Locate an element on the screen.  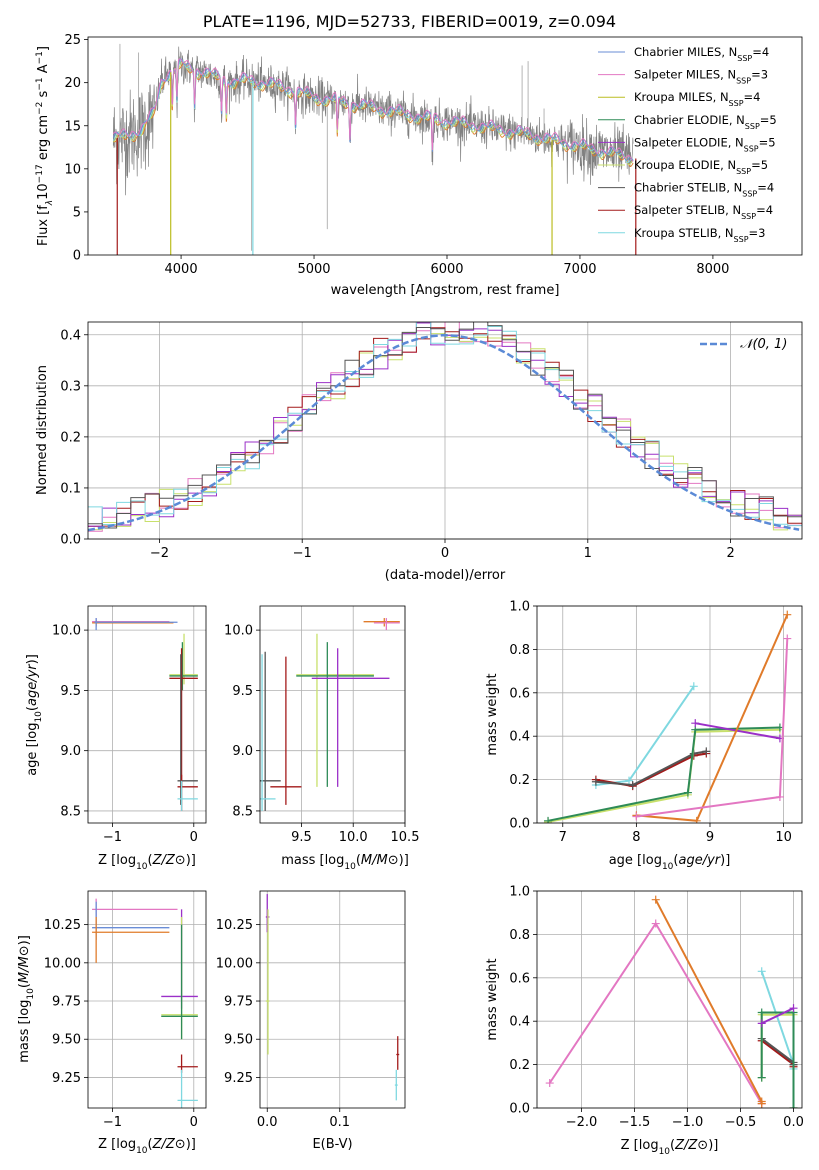
mass_vs_ebv-axes: 0.0 0.1 9.25 9.50 9.75 10.00 10.25 is located at coordinates (310, 1010).